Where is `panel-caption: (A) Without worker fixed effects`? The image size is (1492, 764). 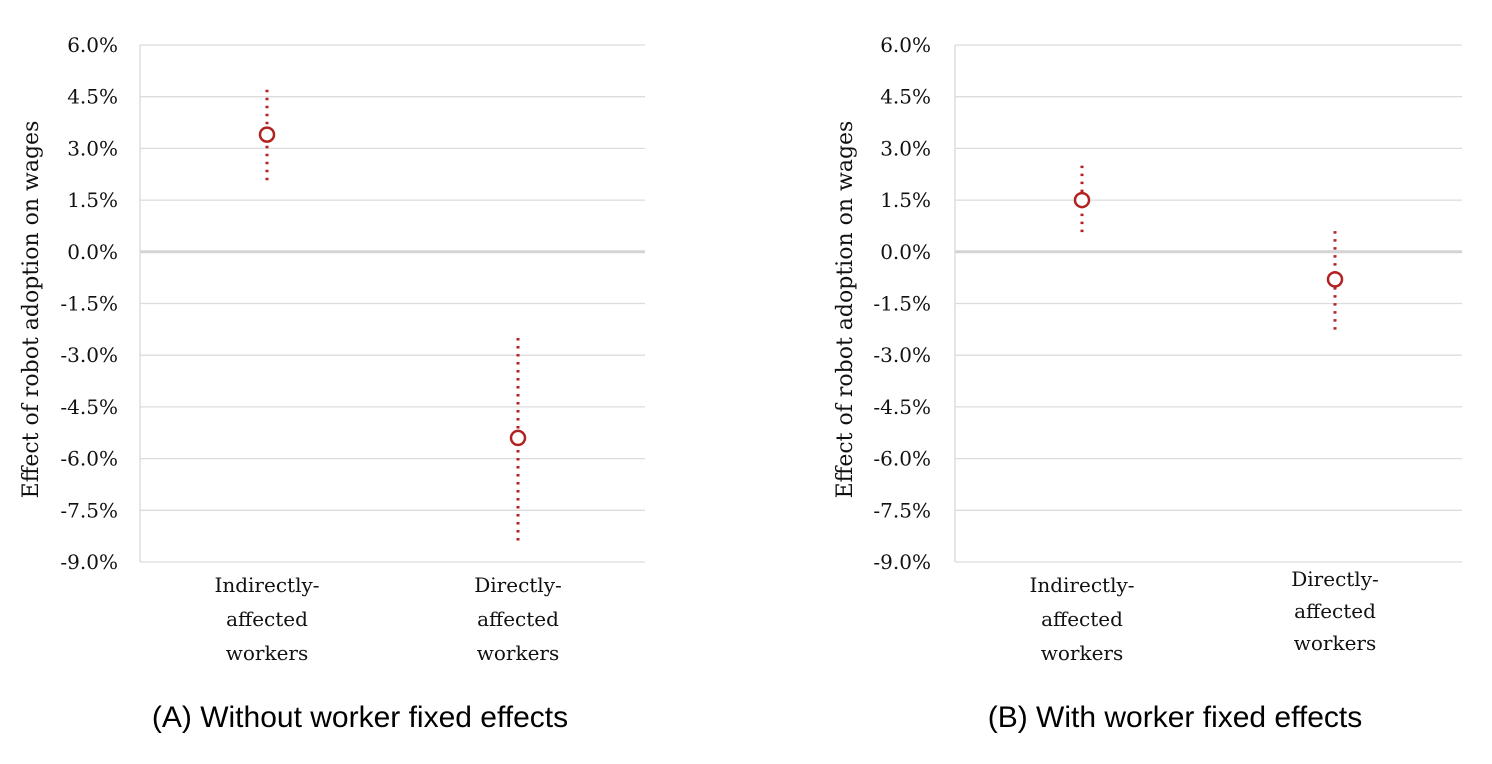 panel-caption: (A) Without worker fixed effects is located at coordinates (360, 717).